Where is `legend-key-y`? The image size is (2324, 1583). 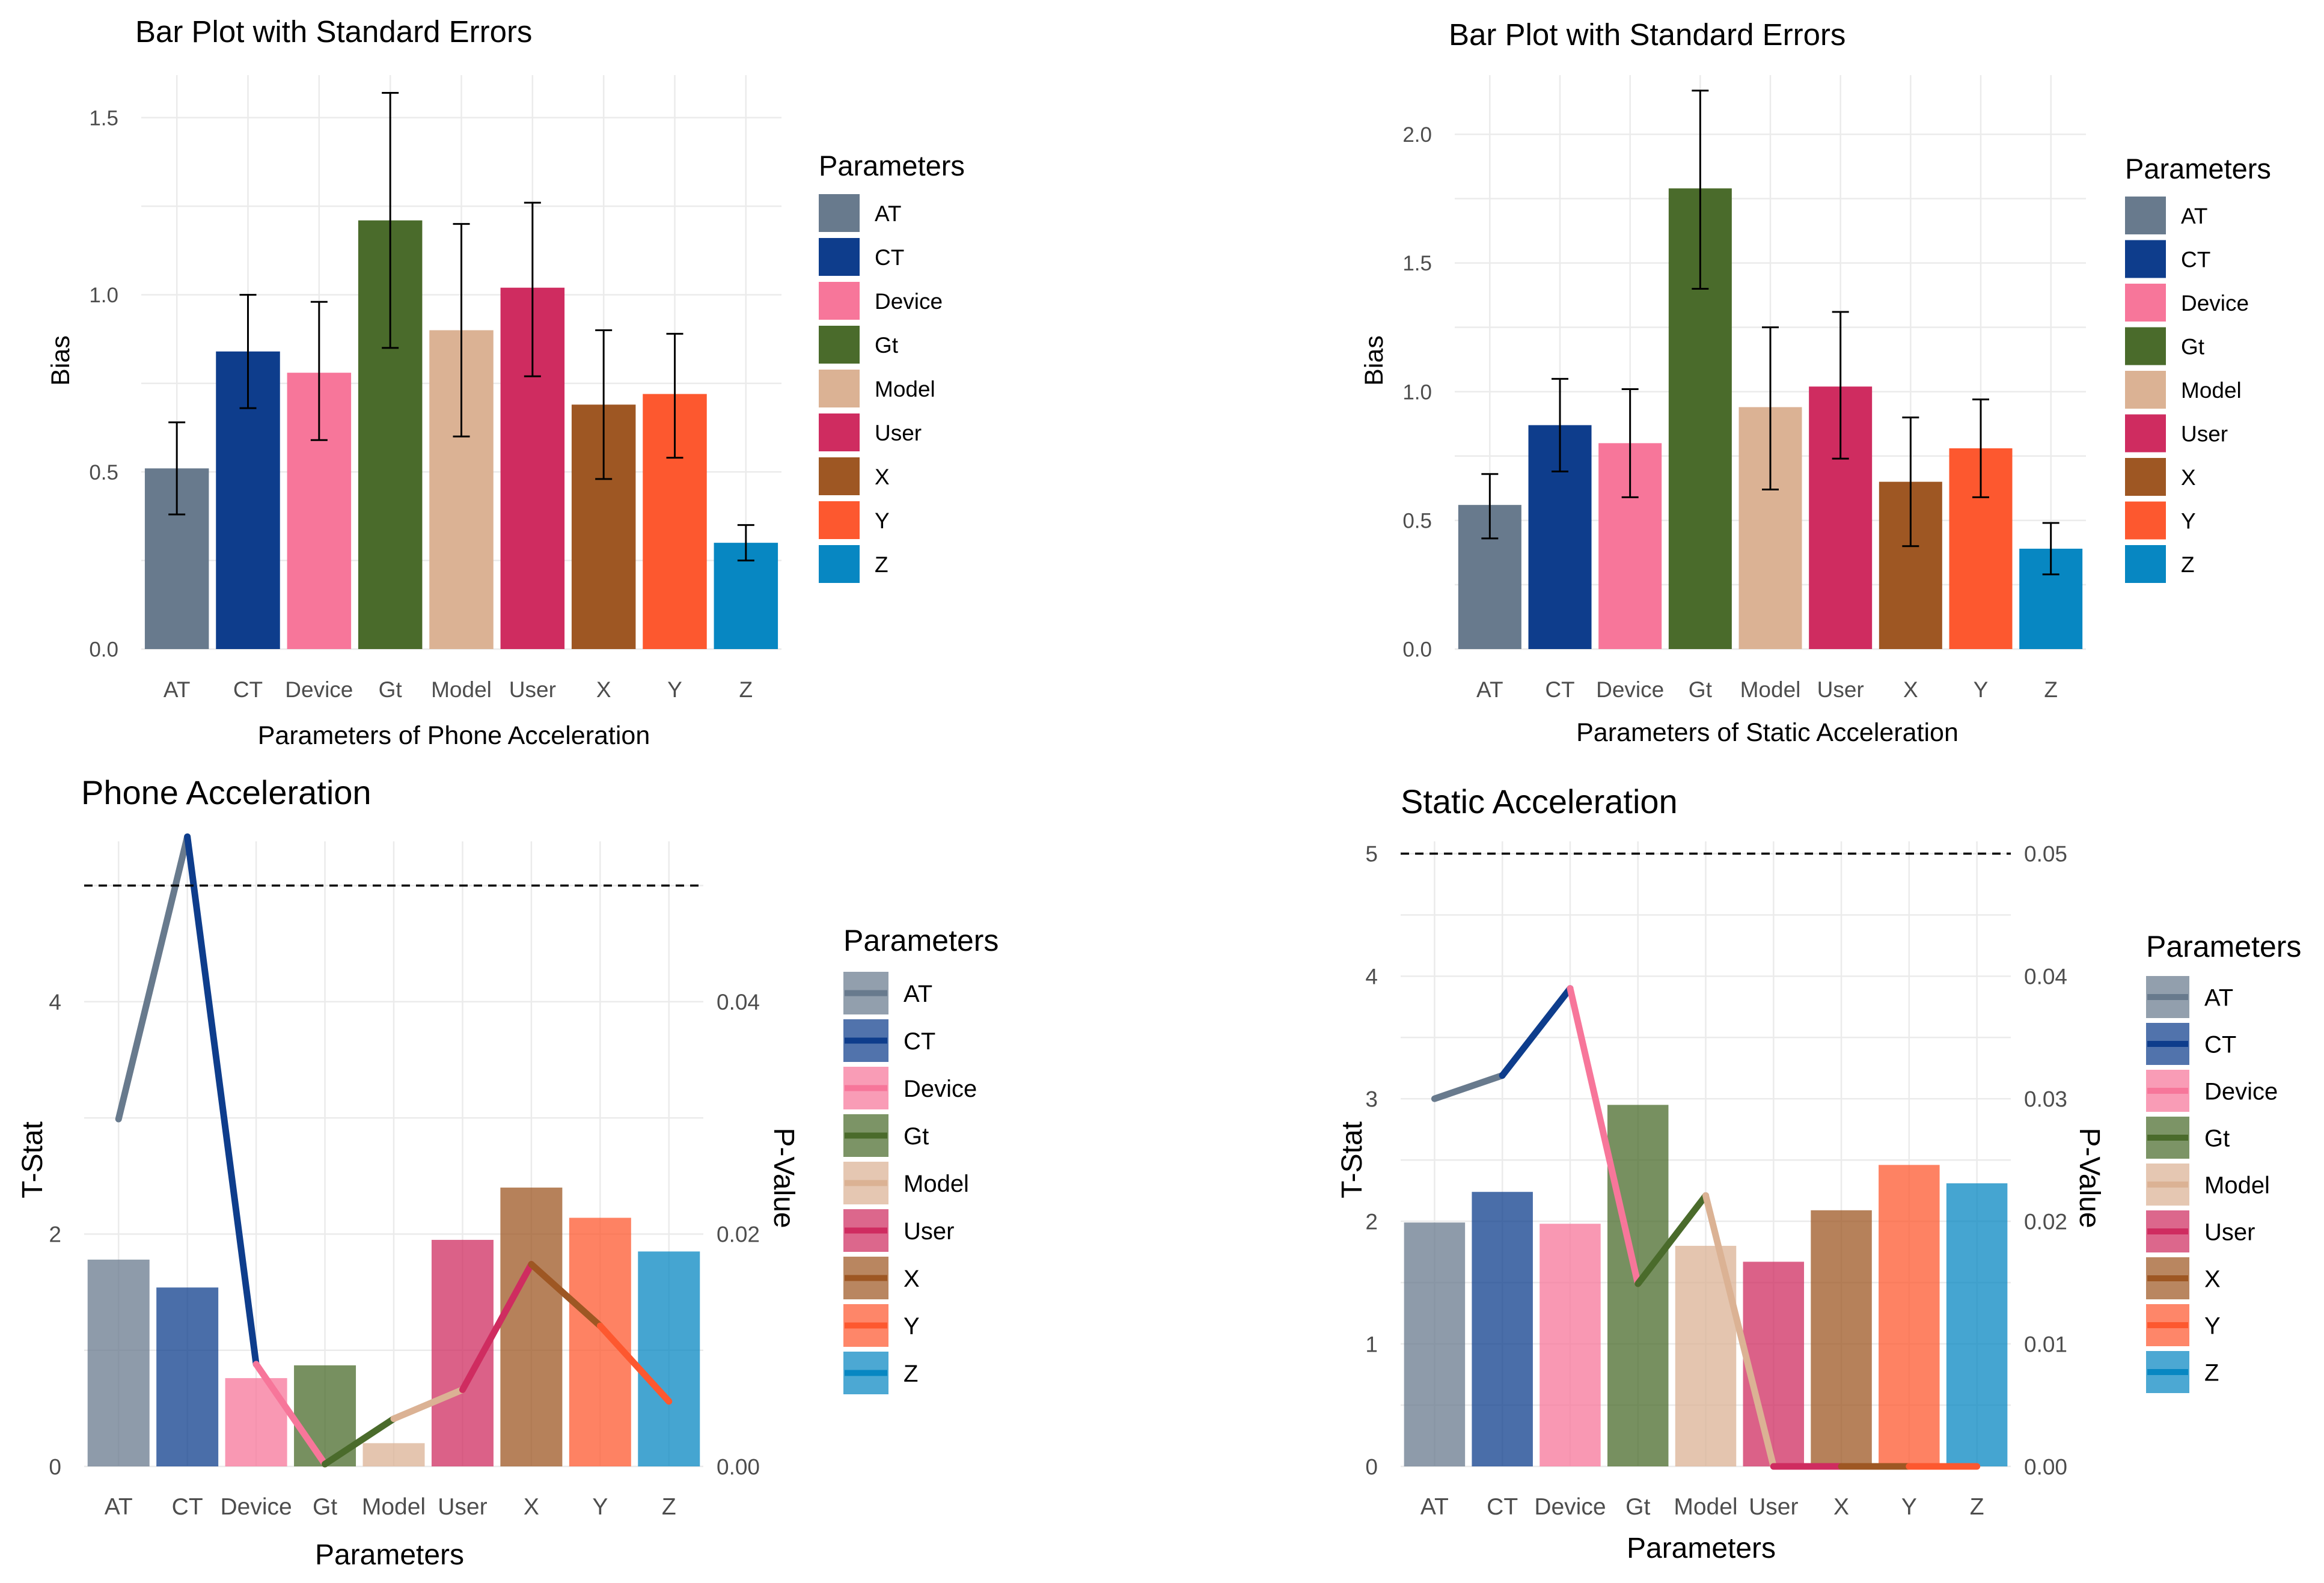
legend-key-y is located at coordinates (2145, 520).